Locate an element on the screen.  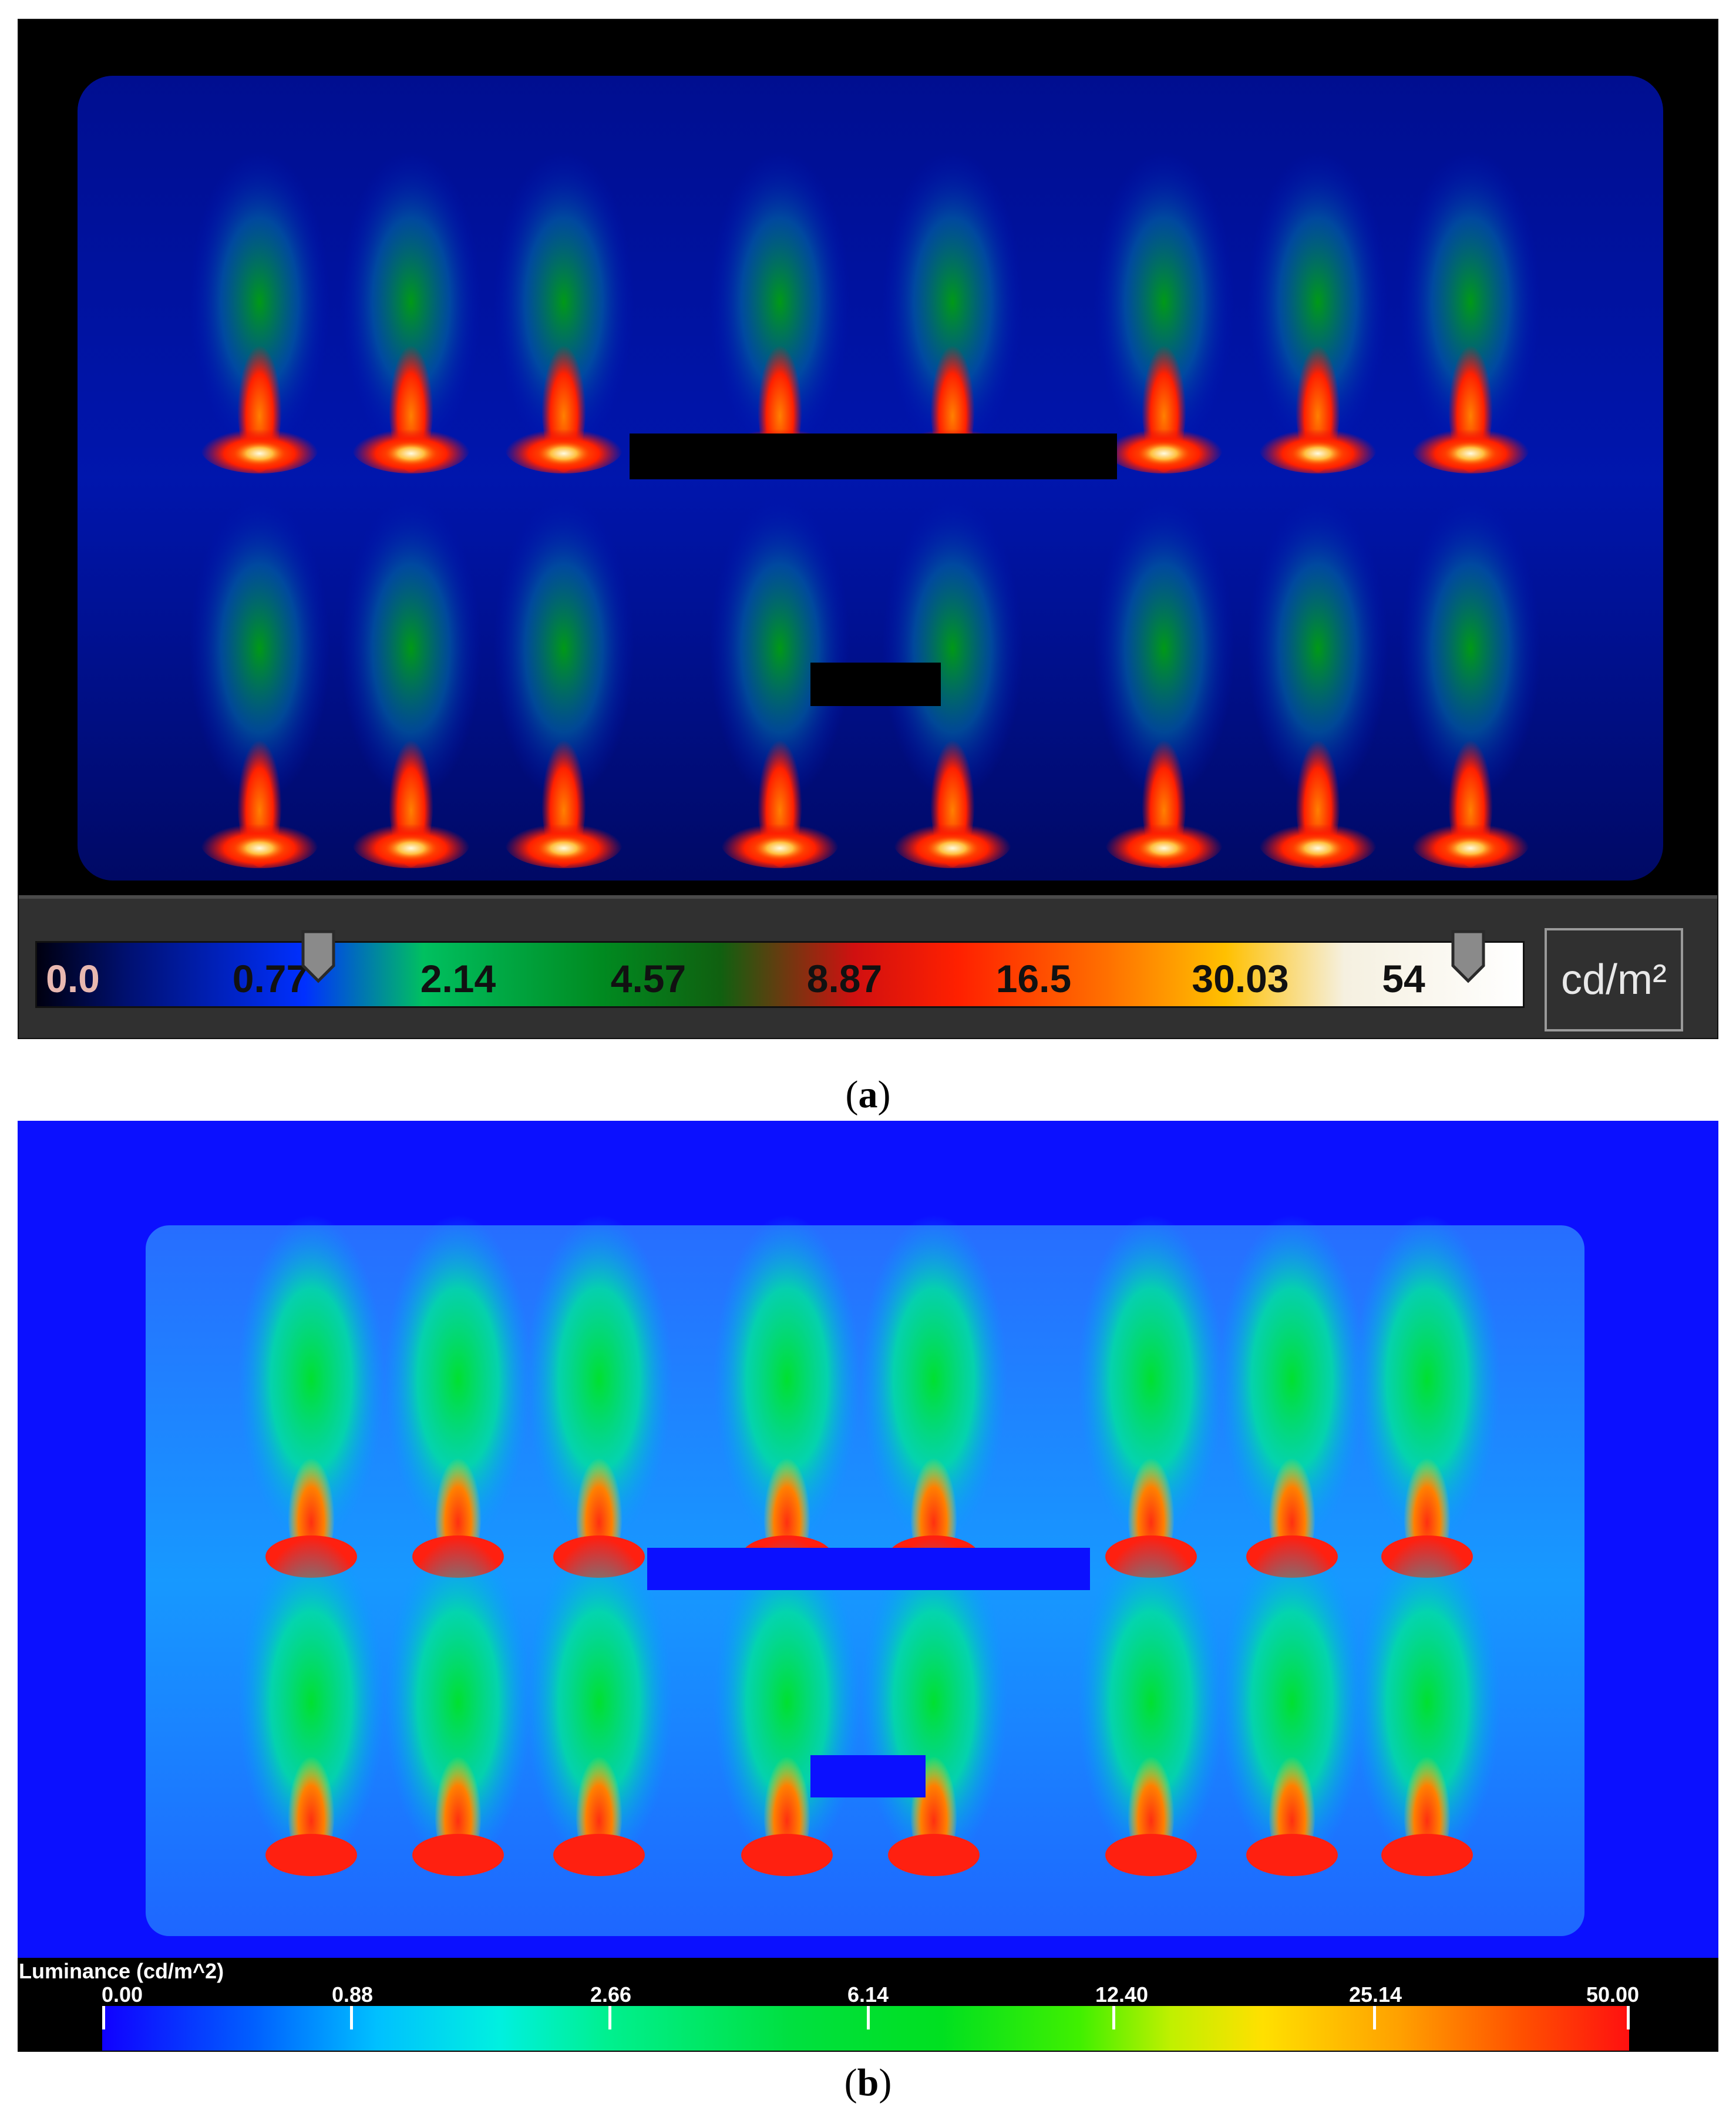
tick-label: 16.5 is located at coordinates (1033, 978).